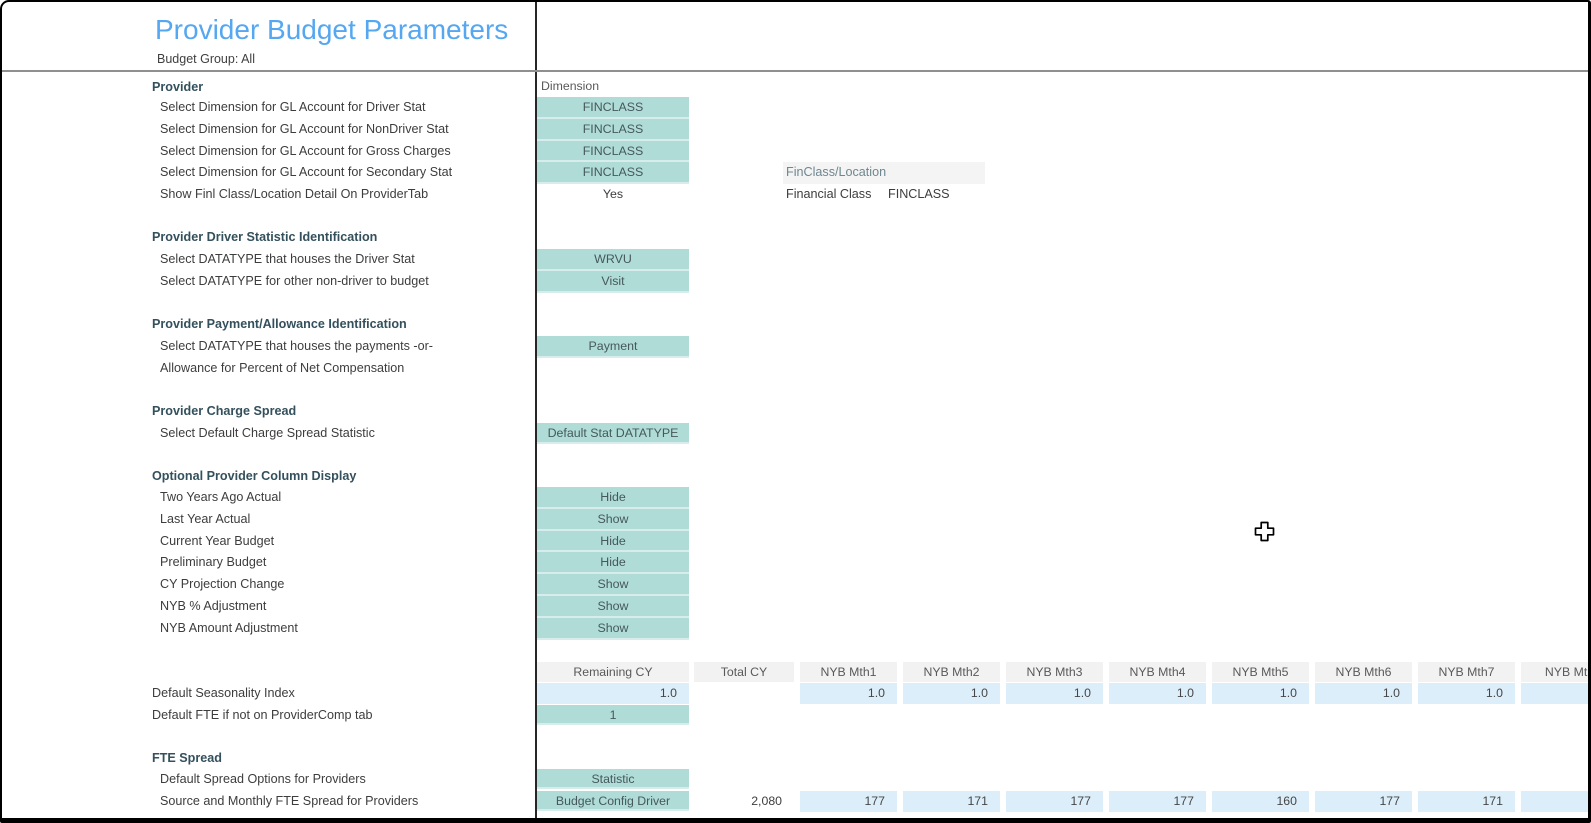  What do you see at coordinates (1466, 693) in the screenshot?
I see `seasonality-mth7-cell: 1.0` at bounding box center [1466, 693].